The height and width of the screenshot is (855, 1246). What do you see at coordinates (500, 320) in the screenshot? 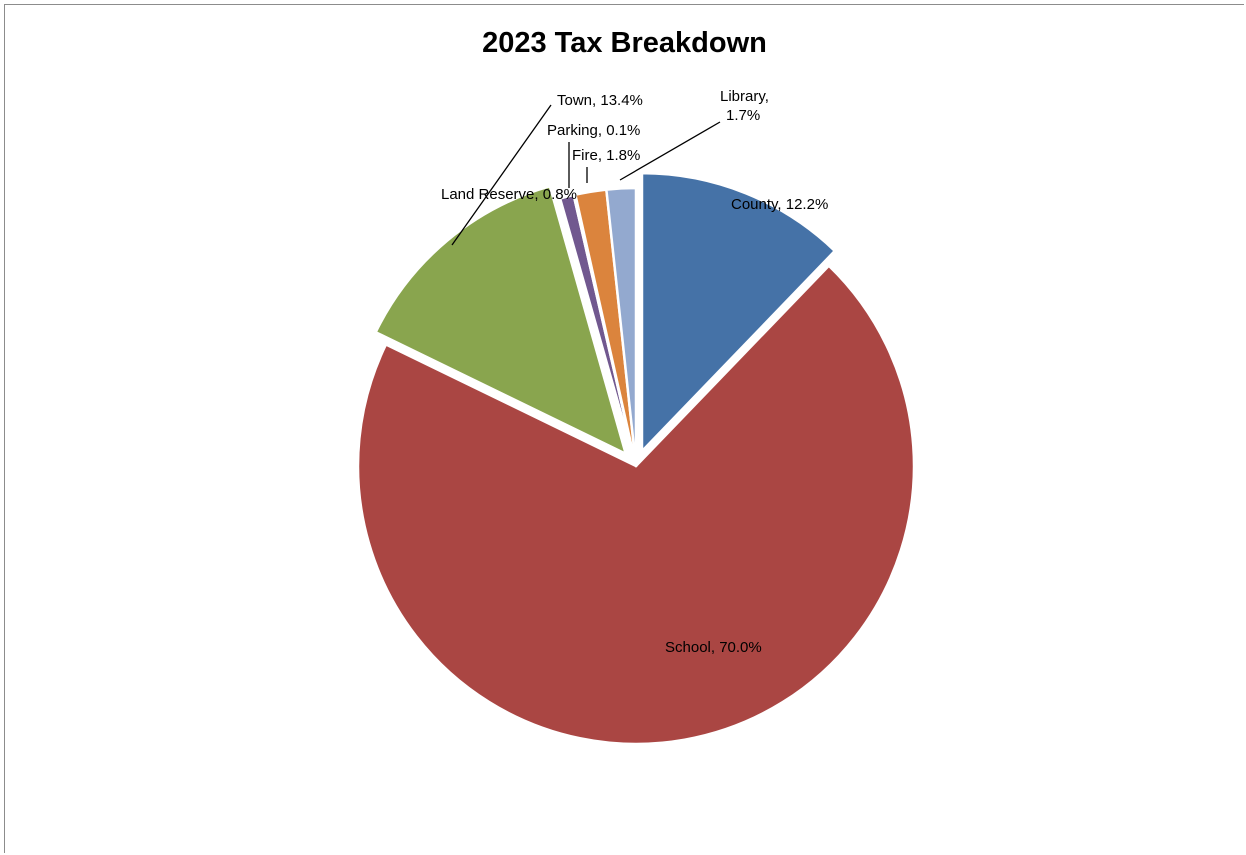
I see `pie-slice-town` at bounding box center [500, 320].